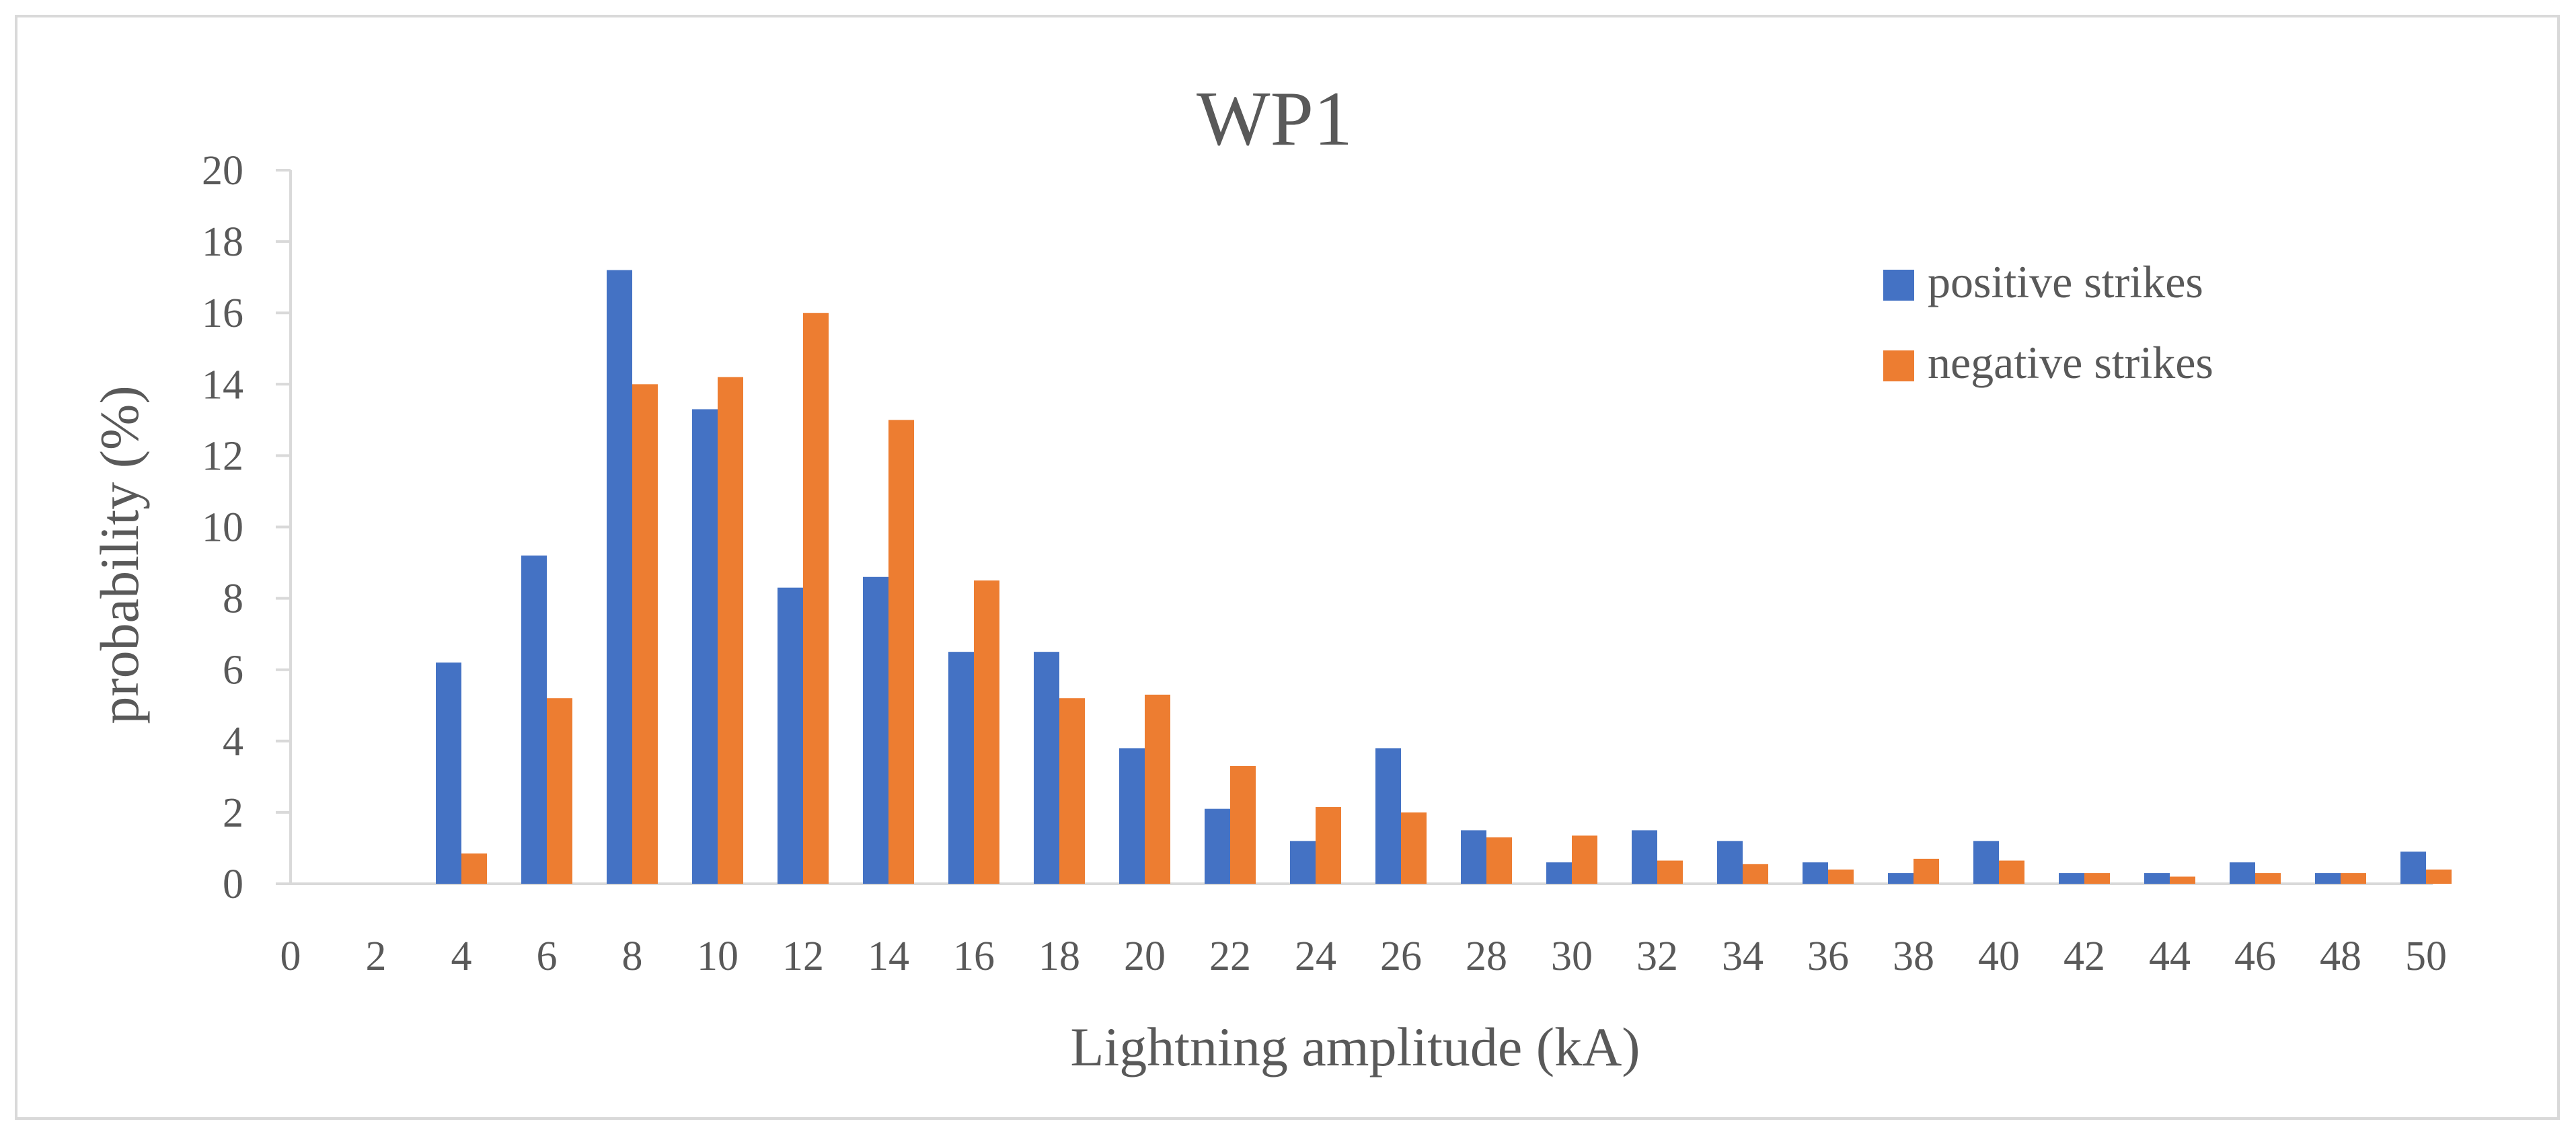 This screenshot has width=2576, height=1136. Describe the element at coordinates (1657, 956) in the screenshot. I see `x-tick-label: 32` at that location.